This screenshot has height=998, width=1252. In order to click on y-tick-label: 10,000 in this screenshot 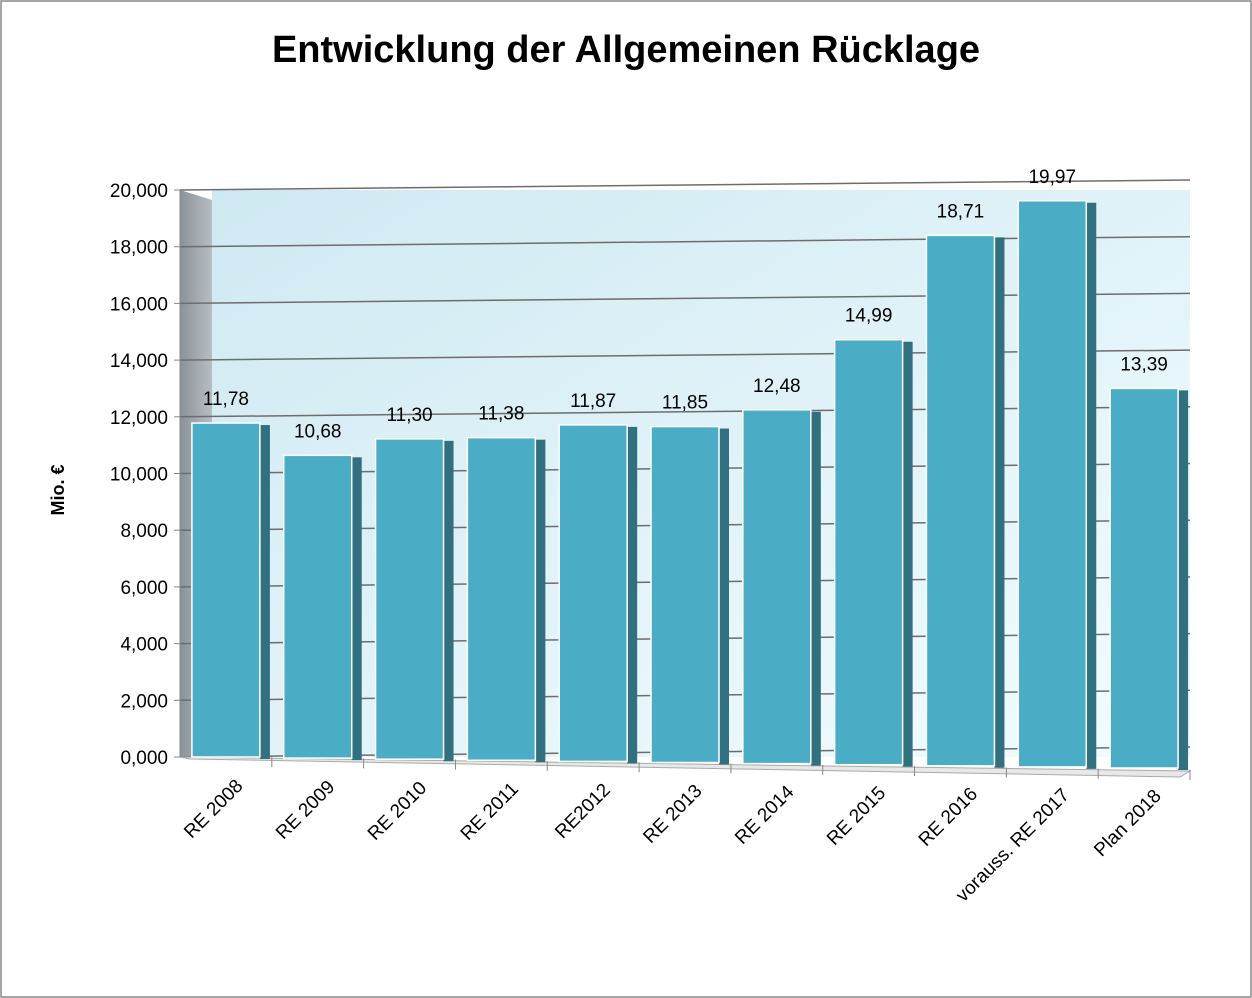, I will do `click(139, 475)`.